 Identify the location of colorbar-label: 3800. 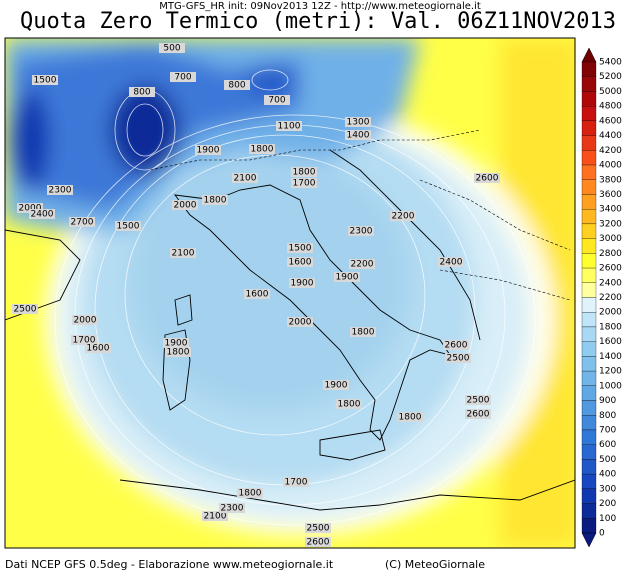
(610, 180).